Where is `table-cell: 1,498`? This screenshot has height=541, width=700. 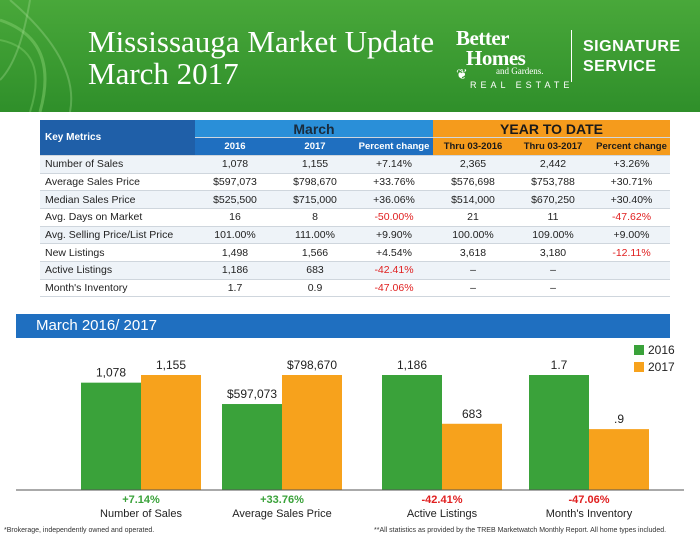
table-cell: 1,498 is located at coordinates (235, 252).